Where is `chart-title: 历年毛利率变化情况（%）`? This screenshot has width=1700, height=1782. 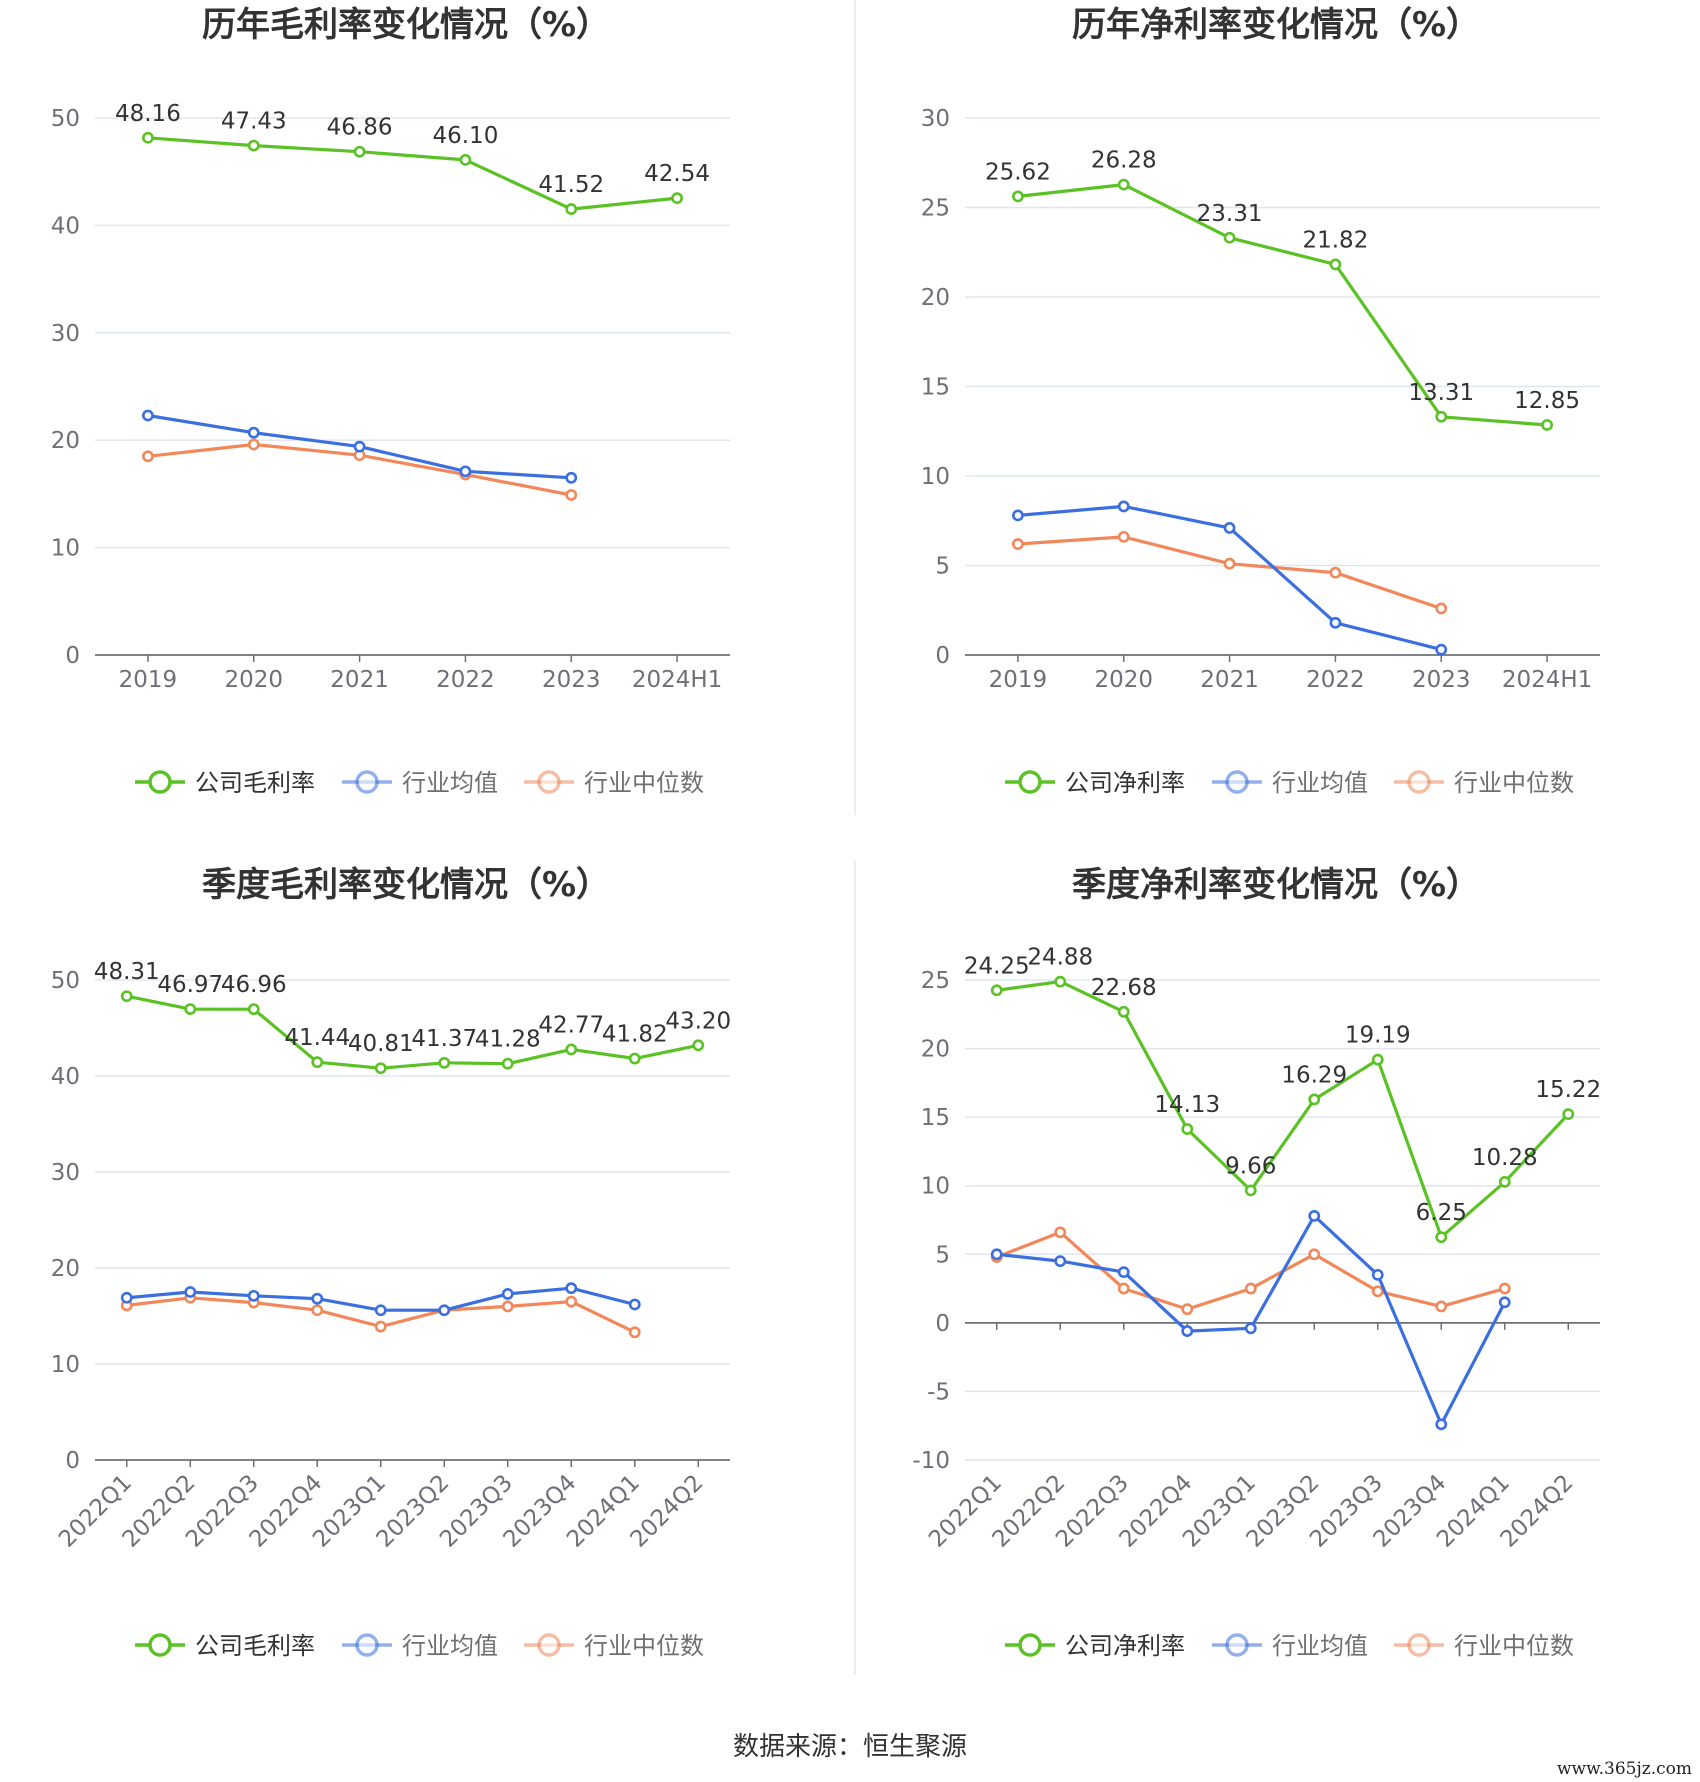 chart-title: 历年毛利率变化情况（%） is located at coordinates (406, 25).